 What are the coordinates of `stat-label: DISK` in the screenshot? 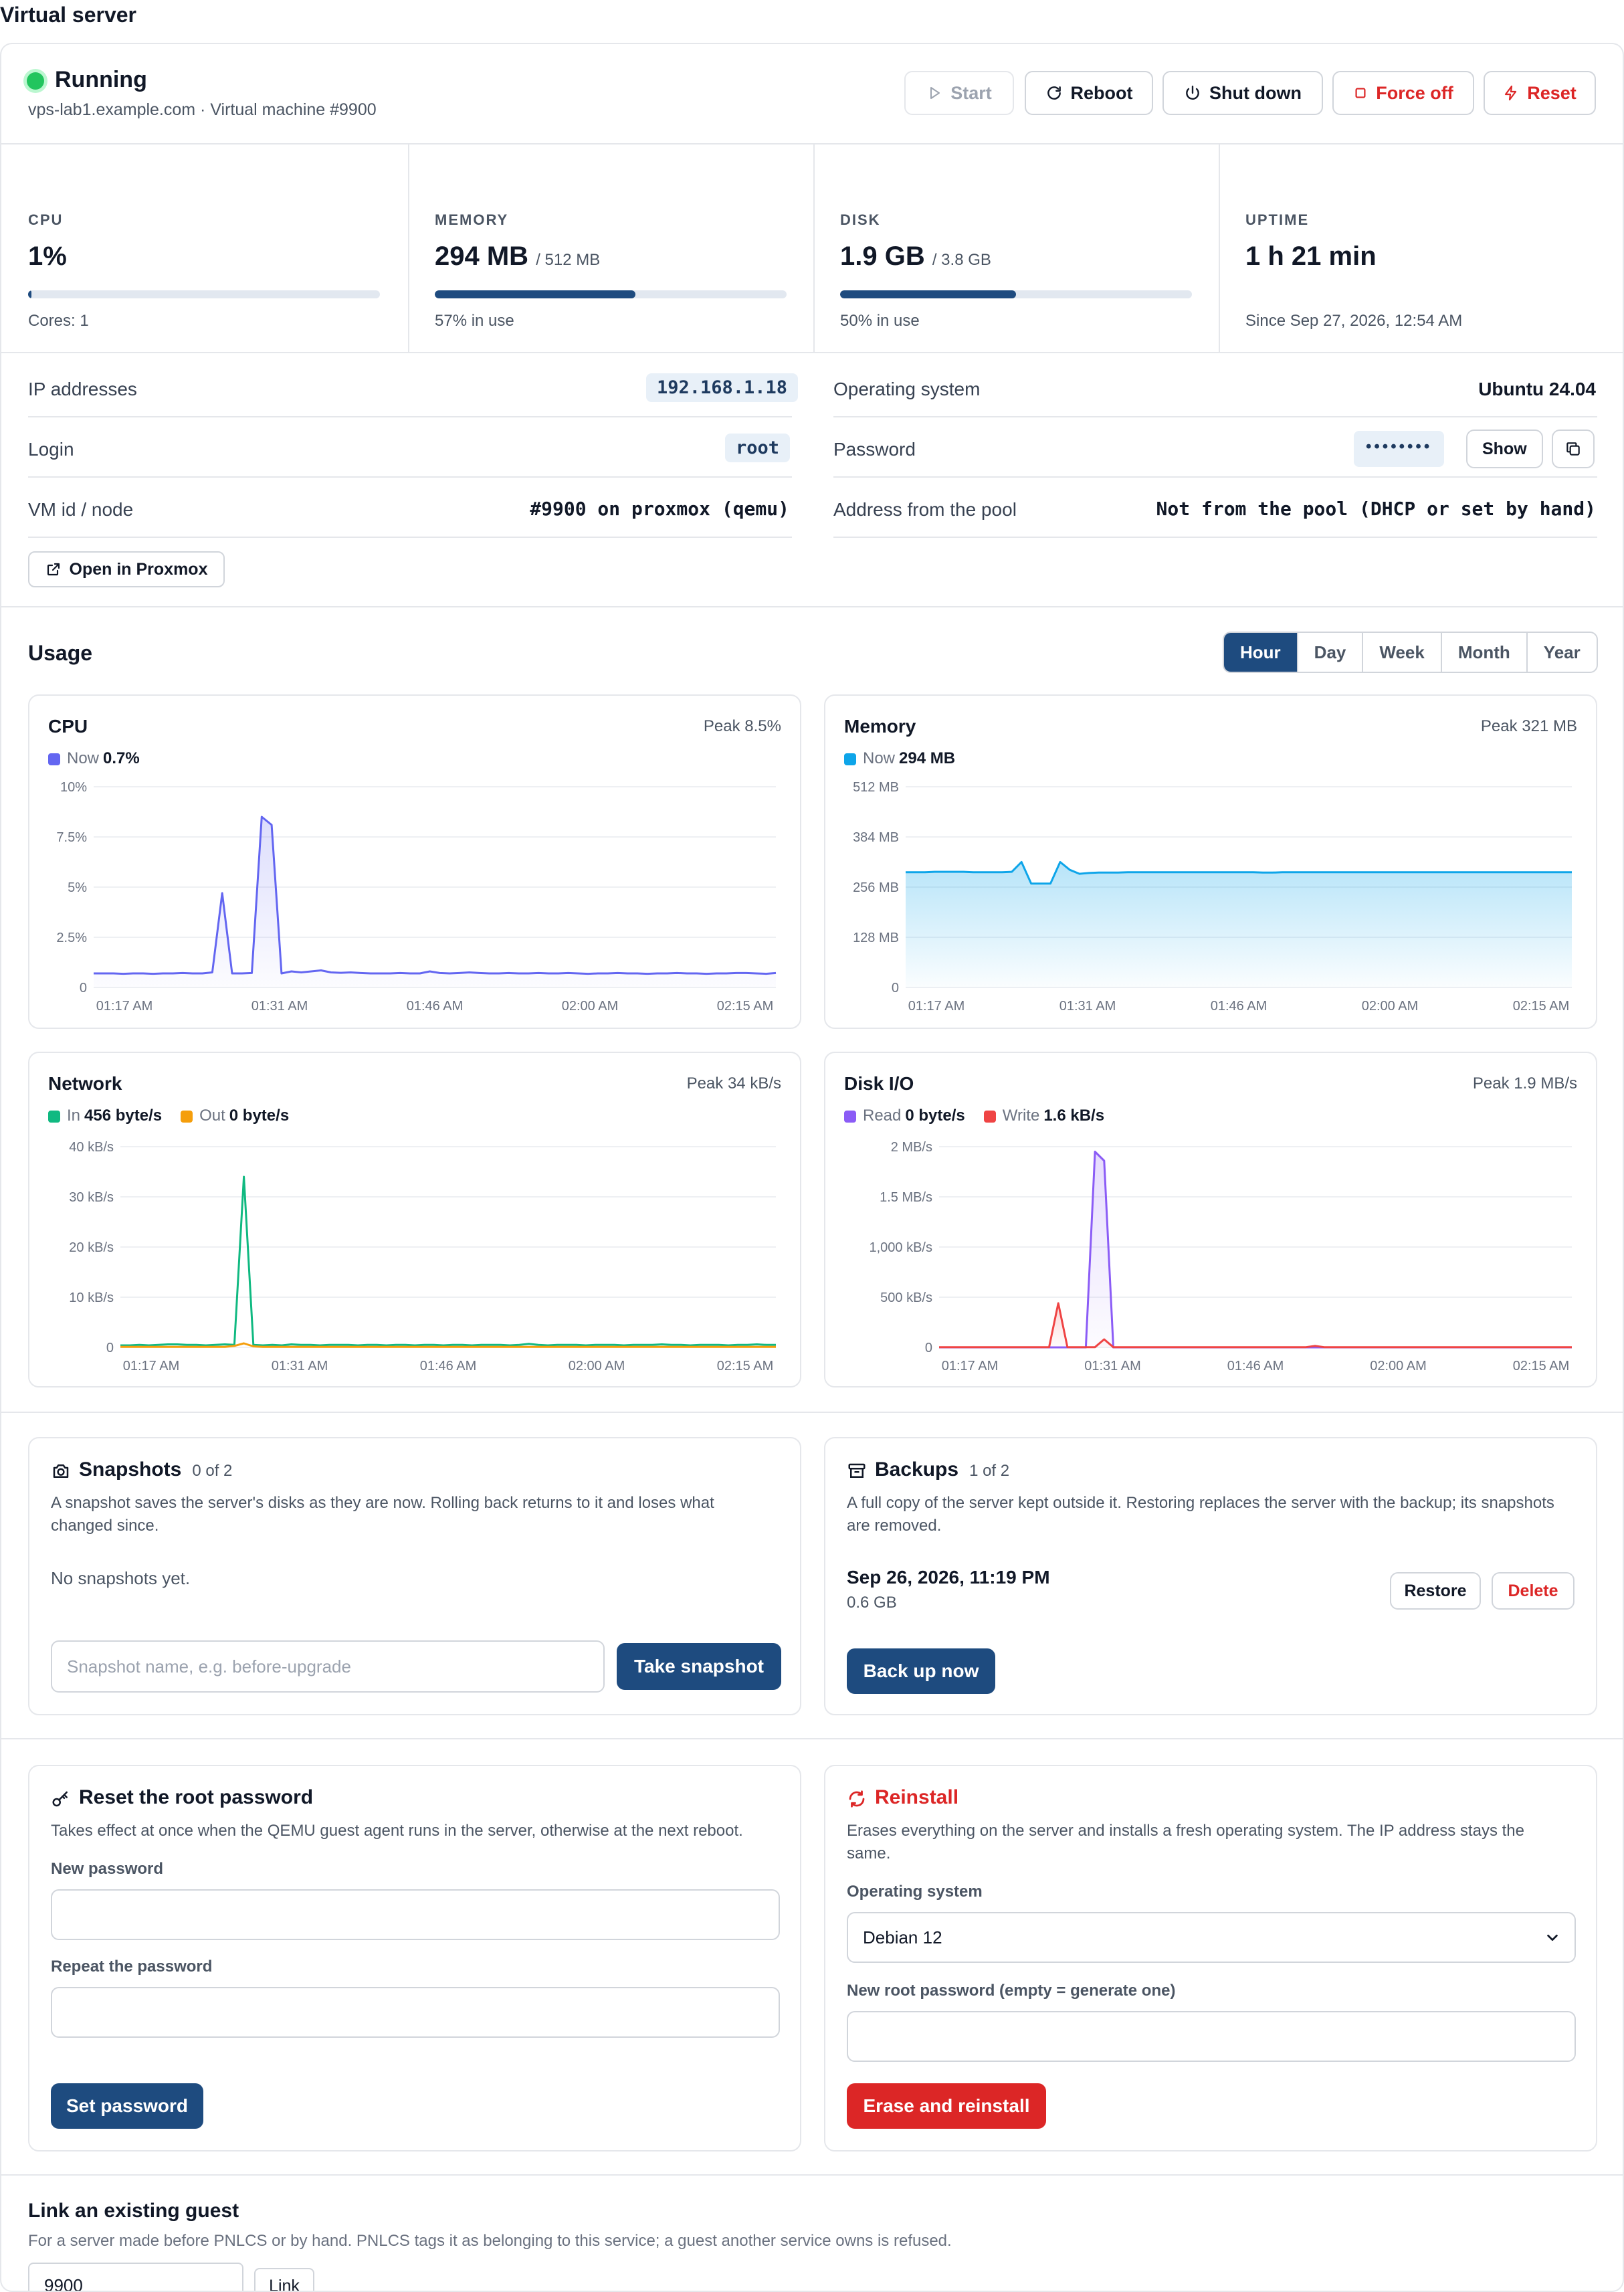 It's located at (860, 219).